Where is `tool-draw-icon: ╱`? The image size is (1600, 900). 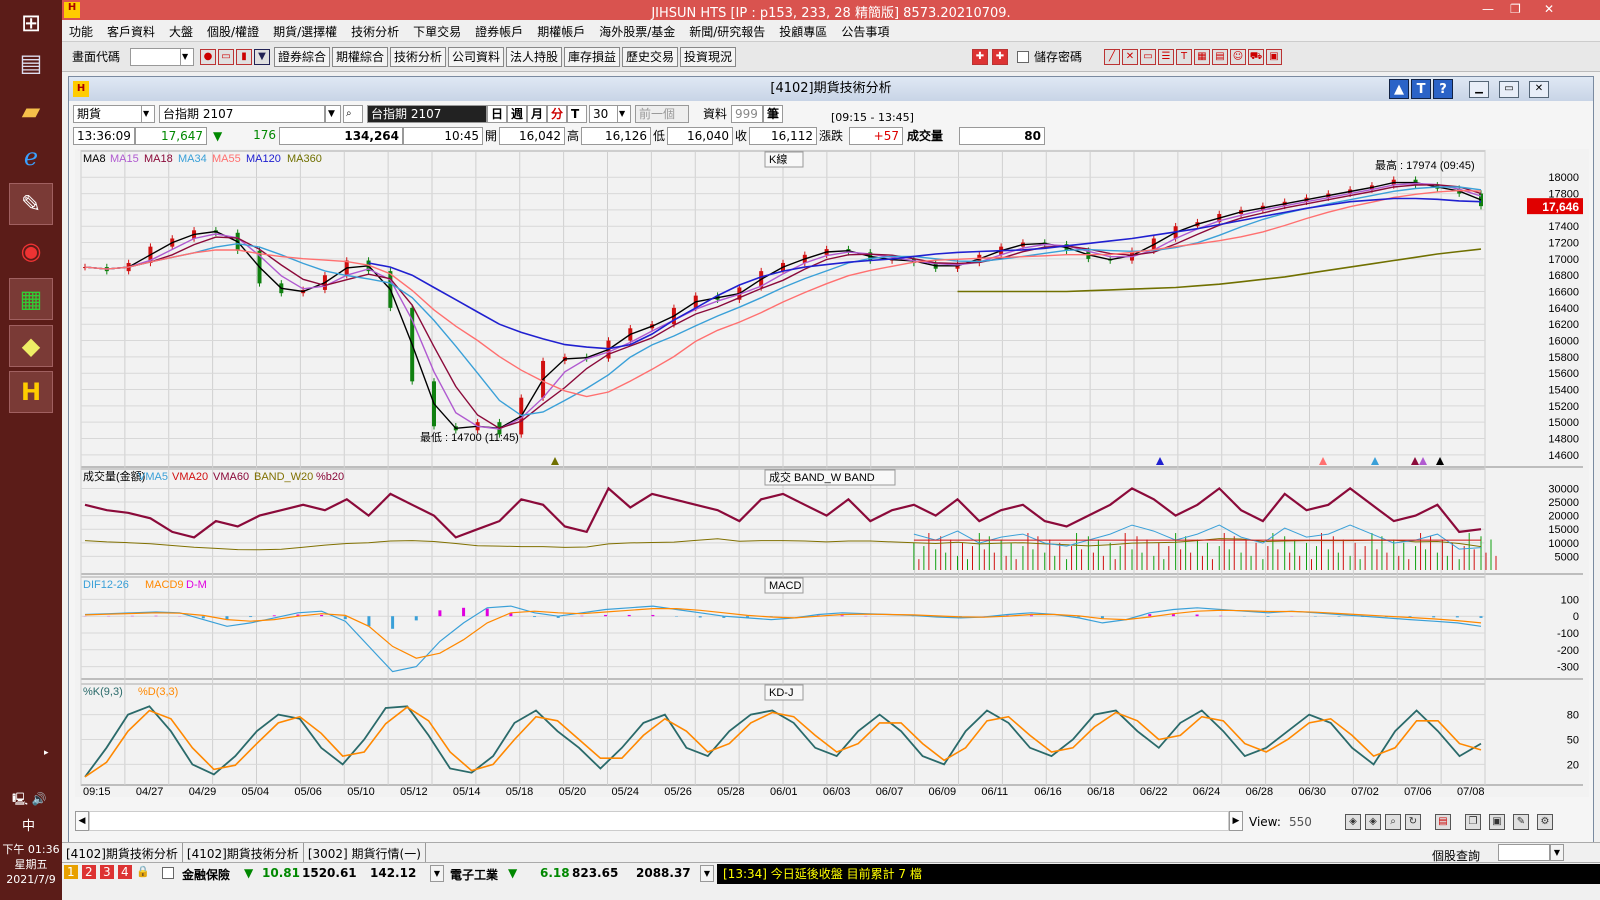
tool-draw-icon: ╱ is located at coordinates (1112, 57).